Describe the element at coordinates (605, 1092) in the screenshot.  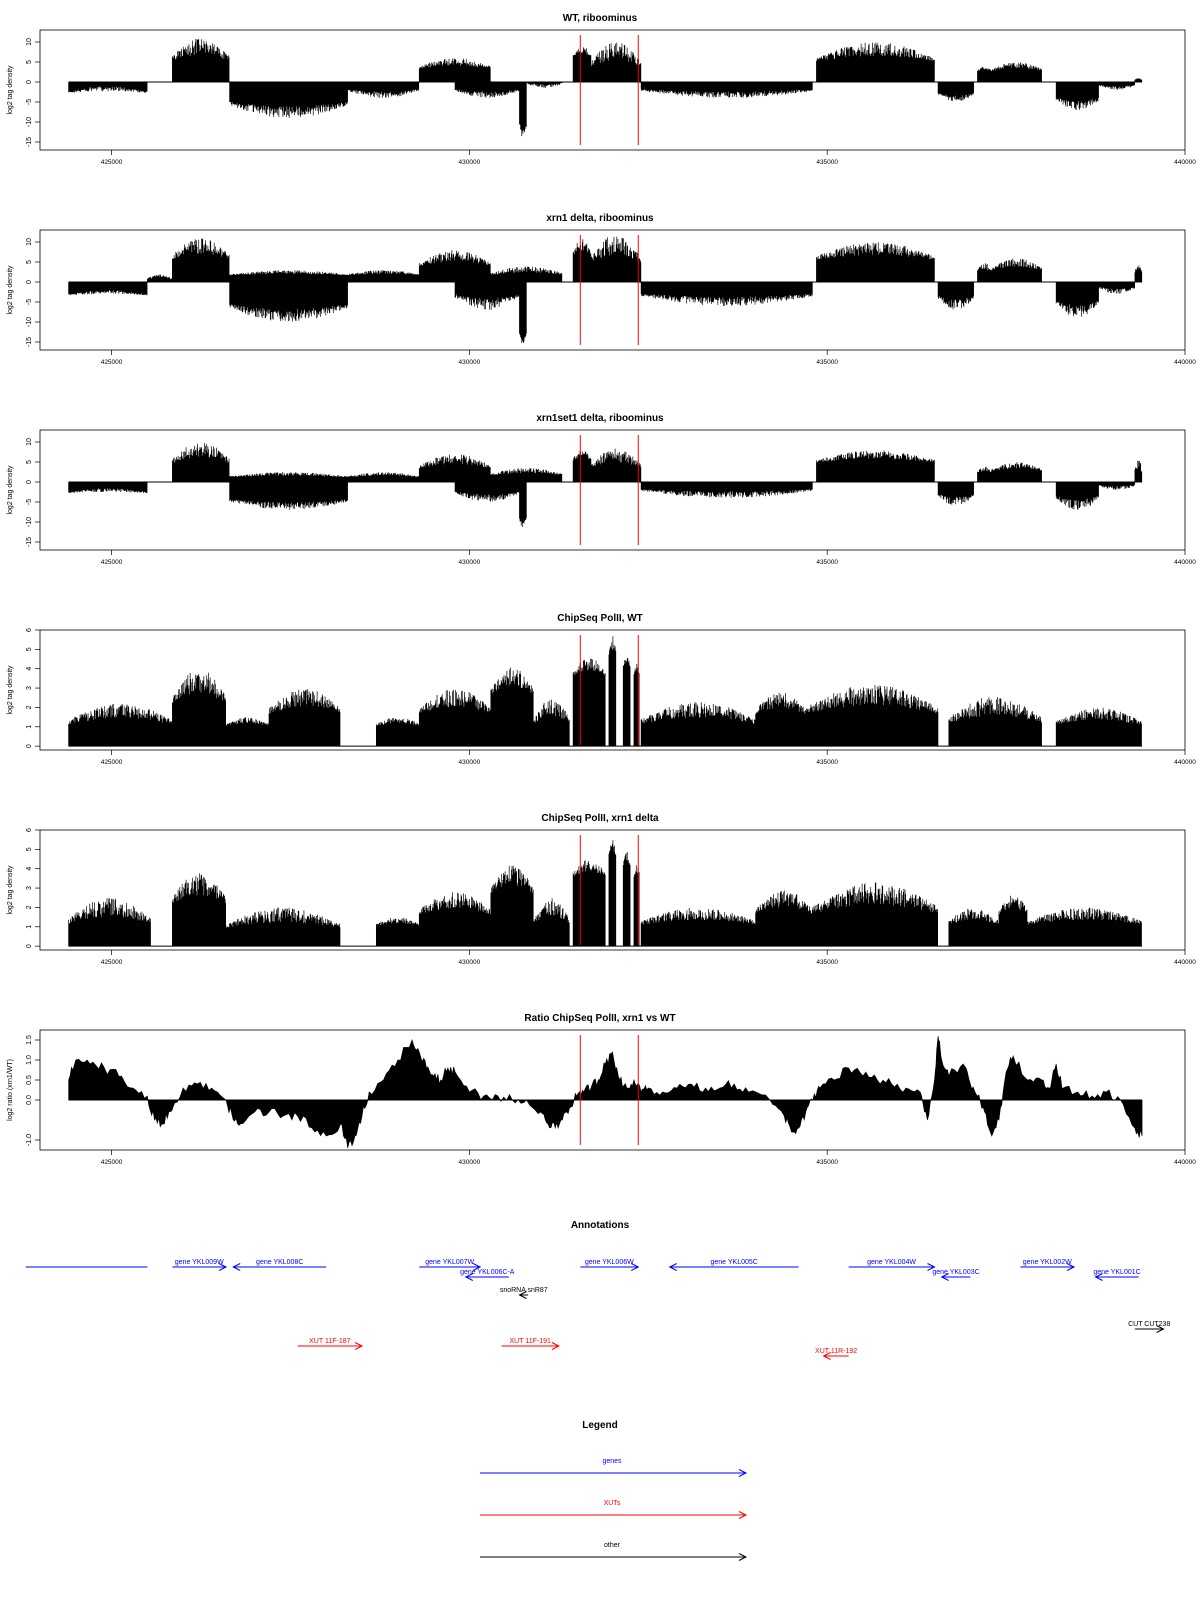
I see `ratio-area` at that location.